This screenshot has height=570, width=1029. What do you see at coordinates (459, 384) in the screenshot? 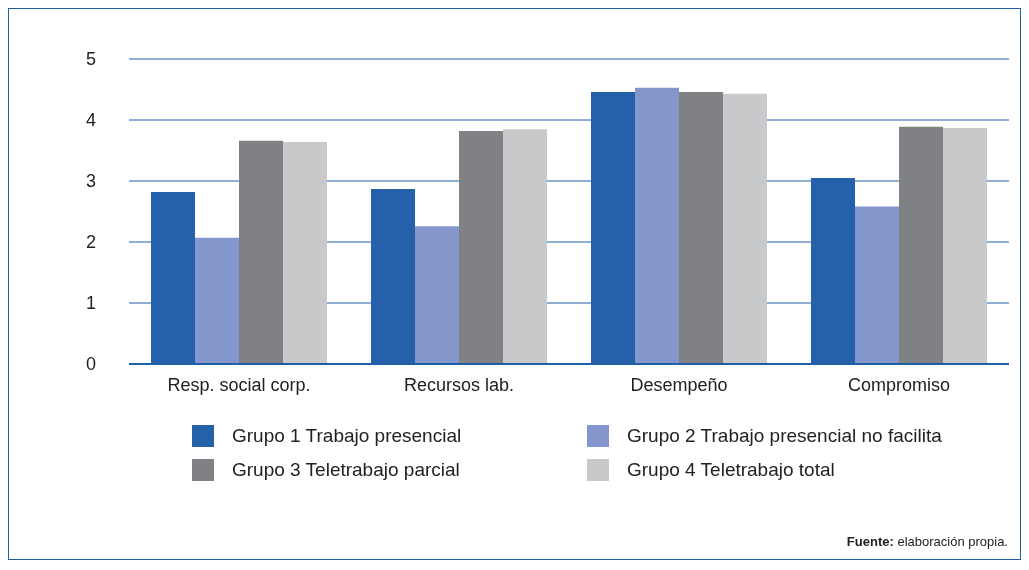
I see `x-tick-label: Recursos lab.` at bounding box center [459, 384].